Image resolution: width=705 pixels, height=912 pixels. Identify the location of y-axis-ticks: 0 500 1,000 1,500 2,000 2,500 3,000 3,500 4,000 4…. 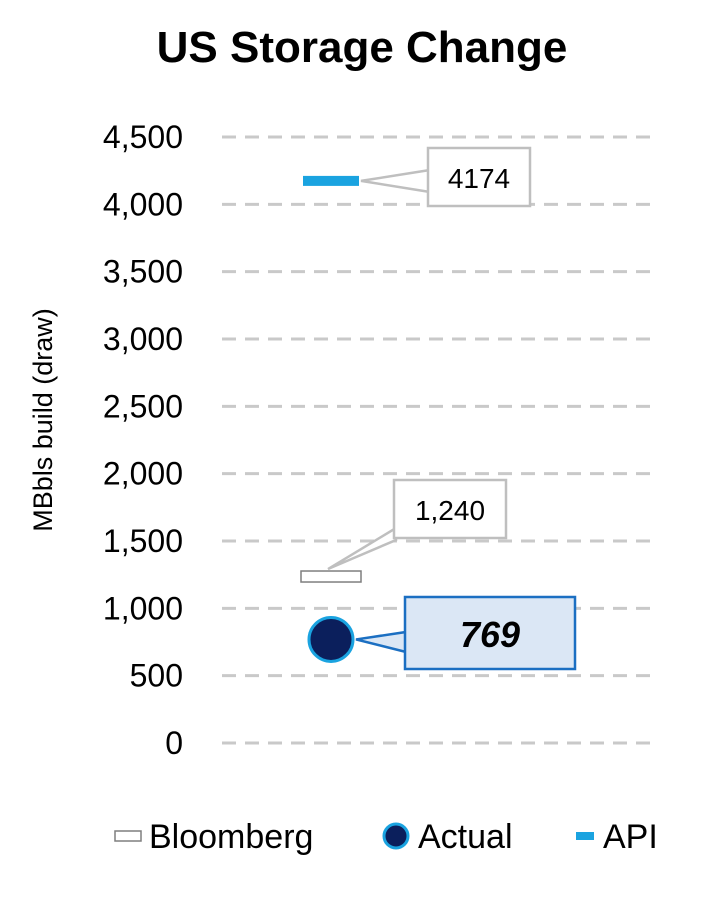
(143, 440).